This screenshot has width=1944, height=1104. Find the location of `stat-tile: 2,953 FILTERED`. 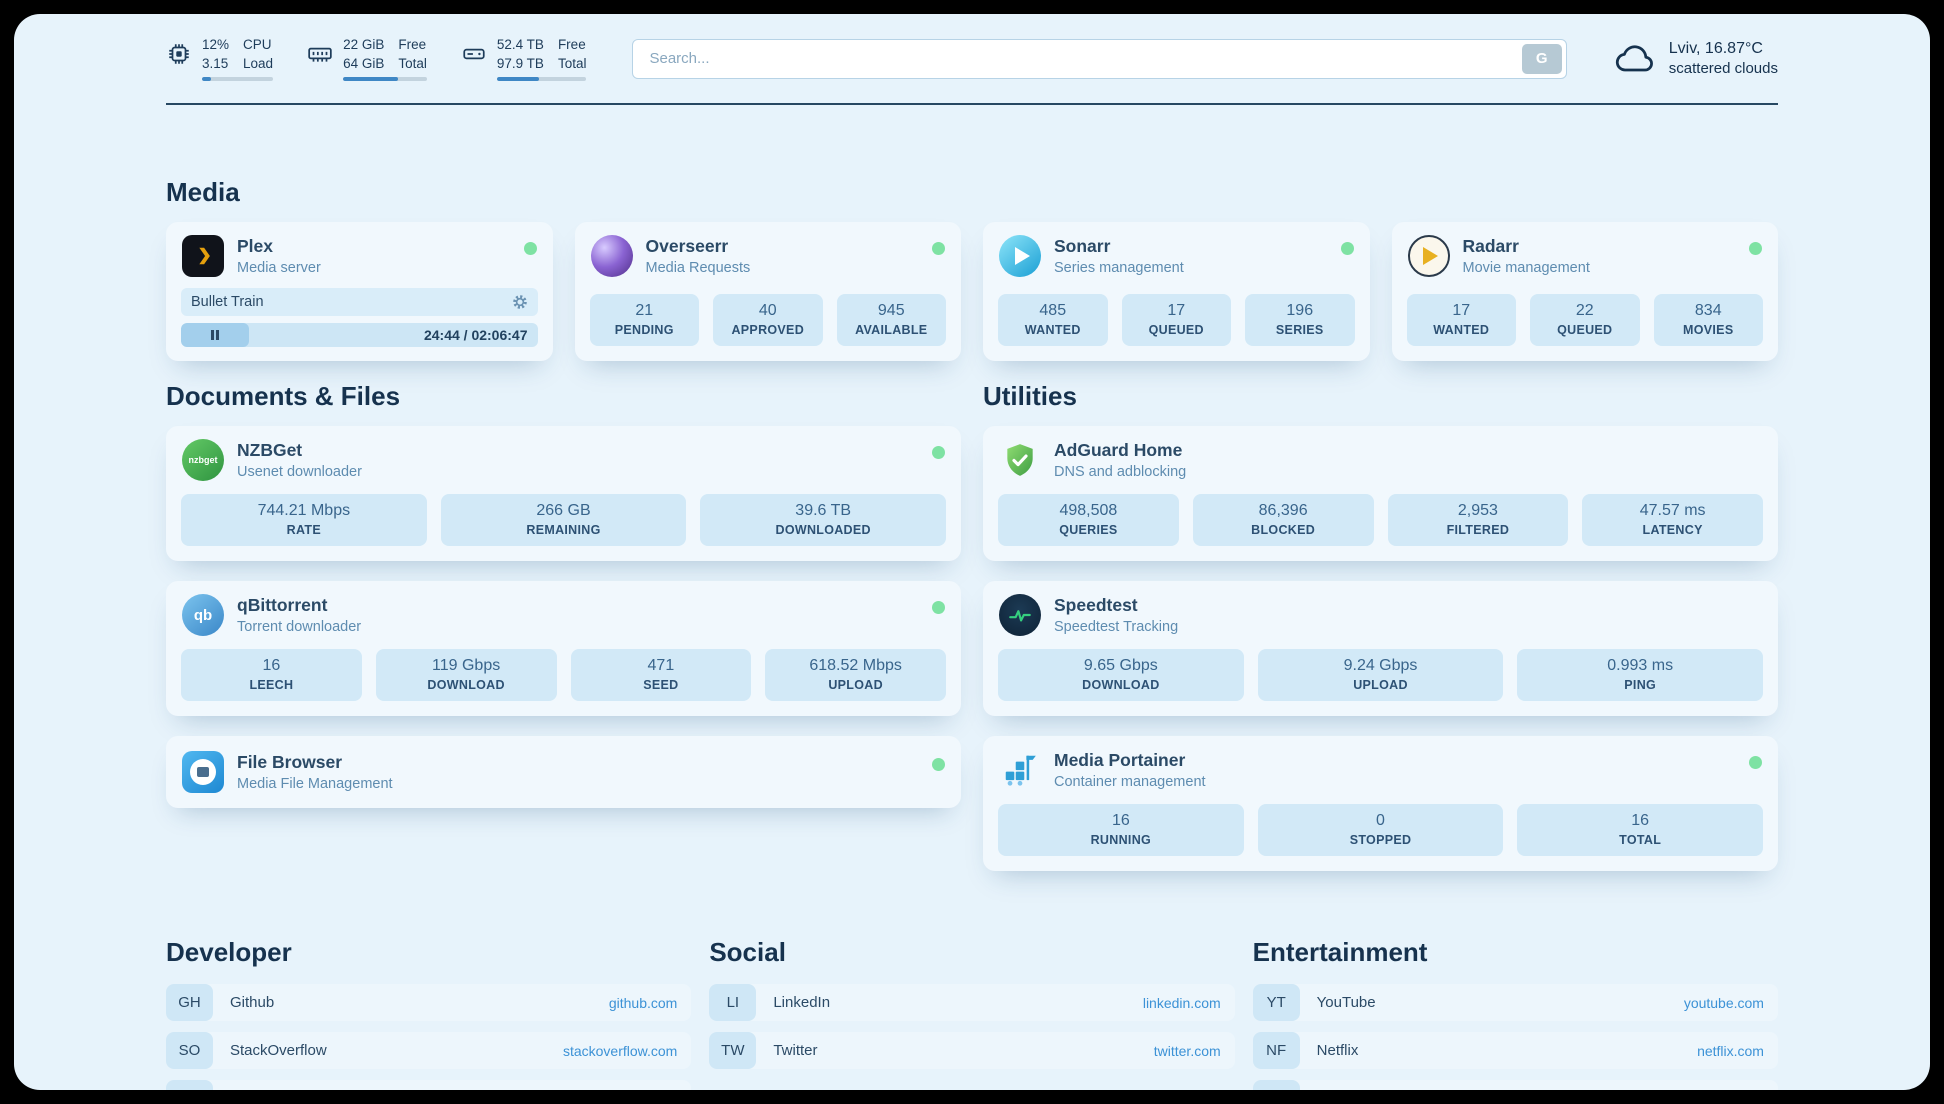

stat-tile: 2,953 FILTERED is located at coordinates (1478, 520).